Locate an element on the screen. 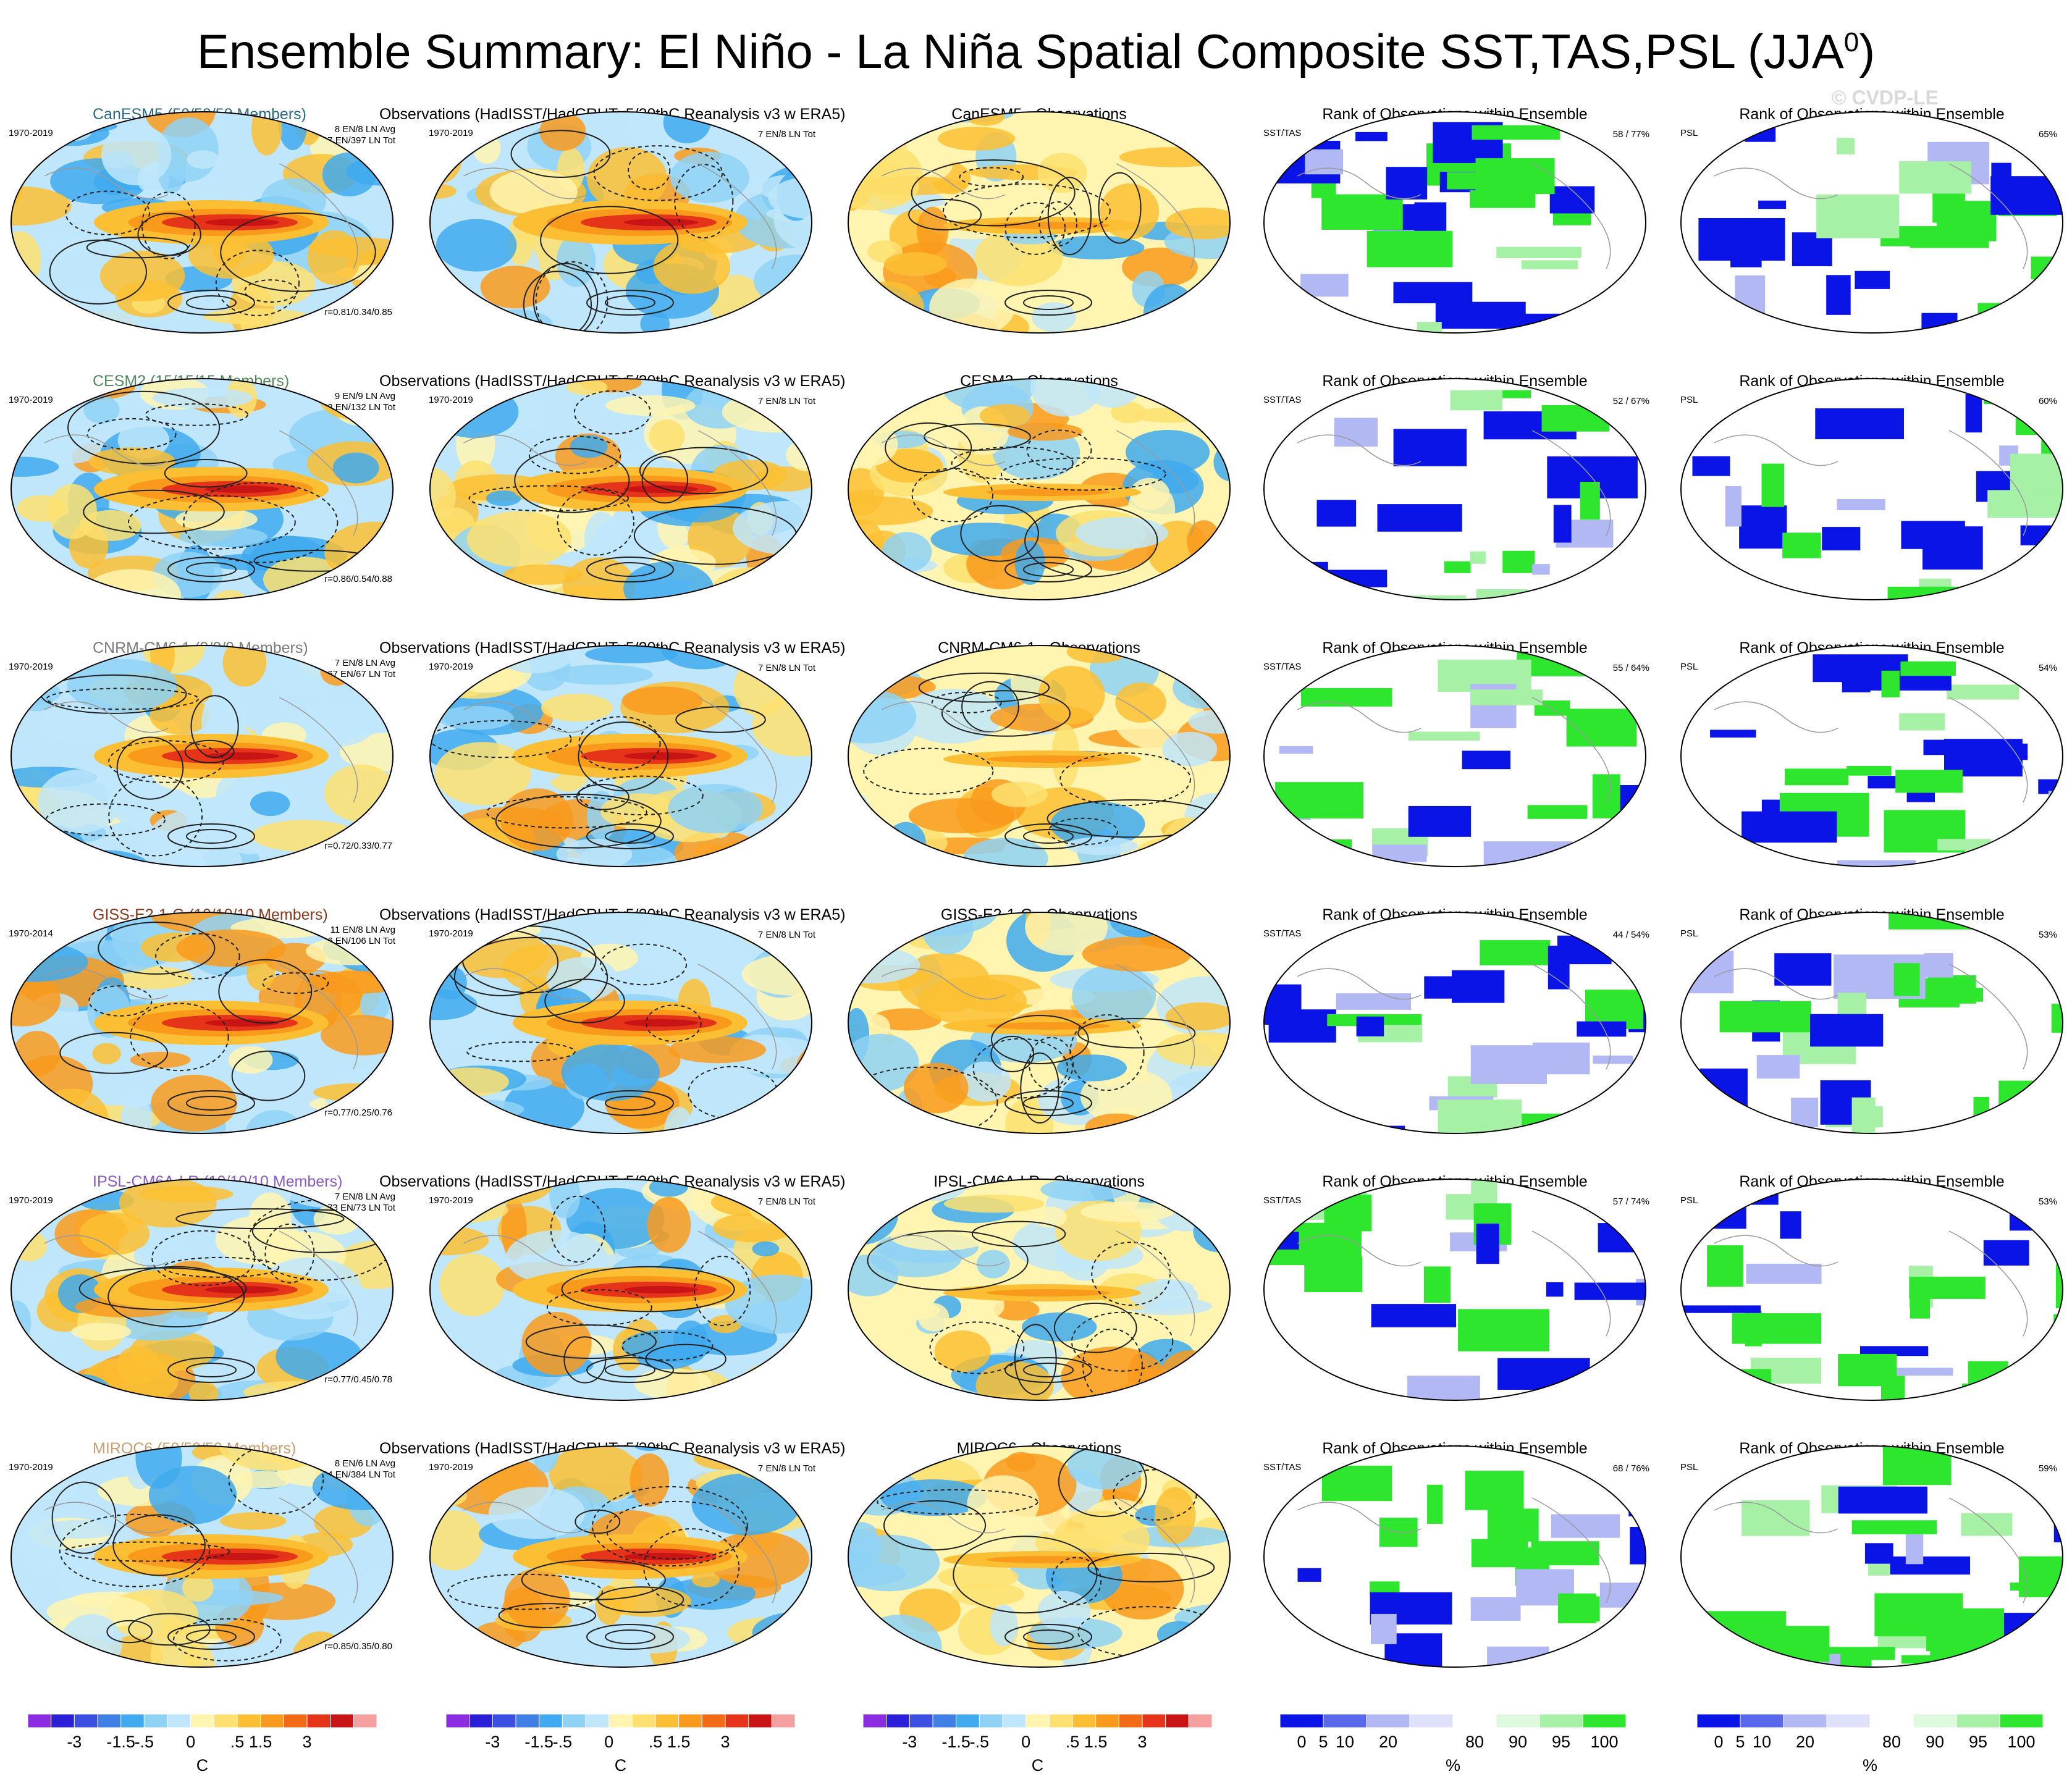  map-r2-c4 is located at coordinates (1454, 489).